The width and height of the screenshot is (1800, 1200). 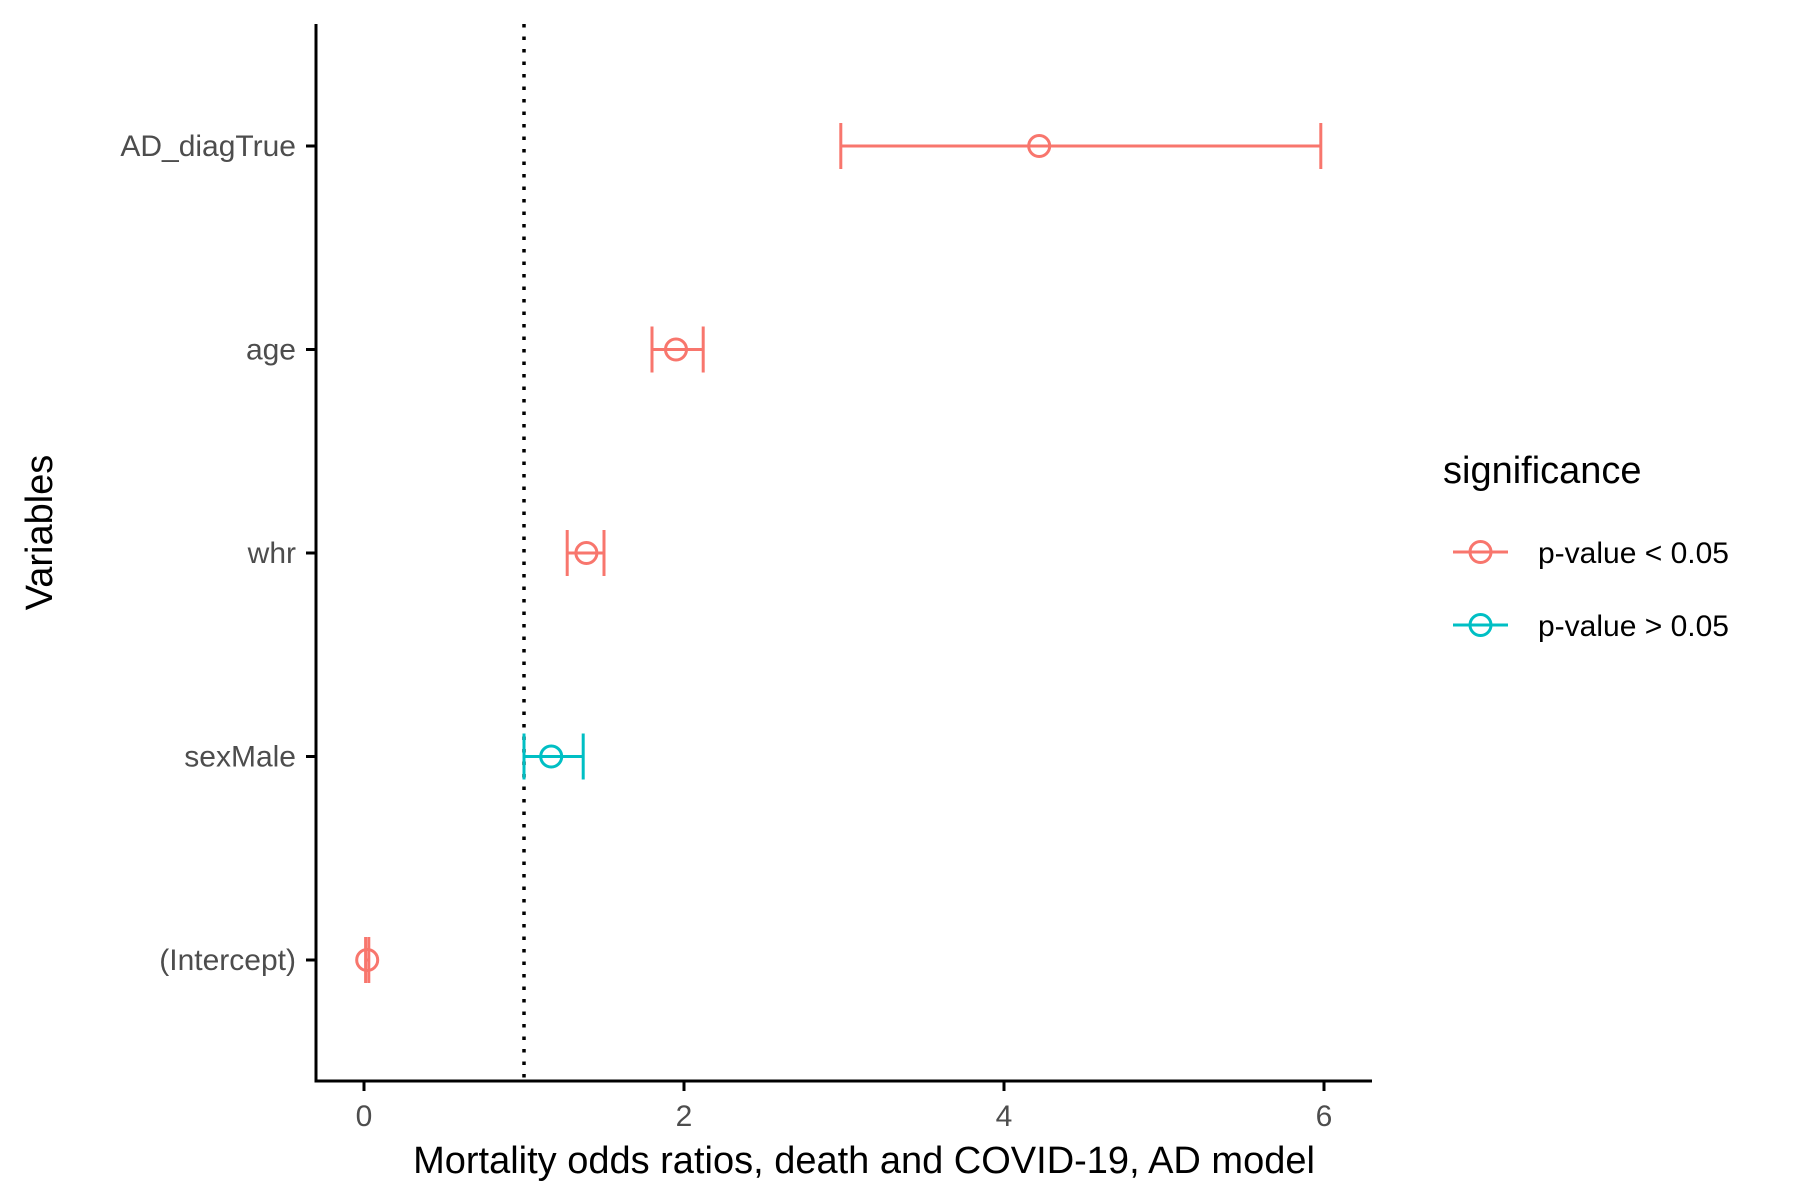 I want to click on legend-entries: p-value < 0.05 p-value > 0.05, so click(x=1591, y=590).